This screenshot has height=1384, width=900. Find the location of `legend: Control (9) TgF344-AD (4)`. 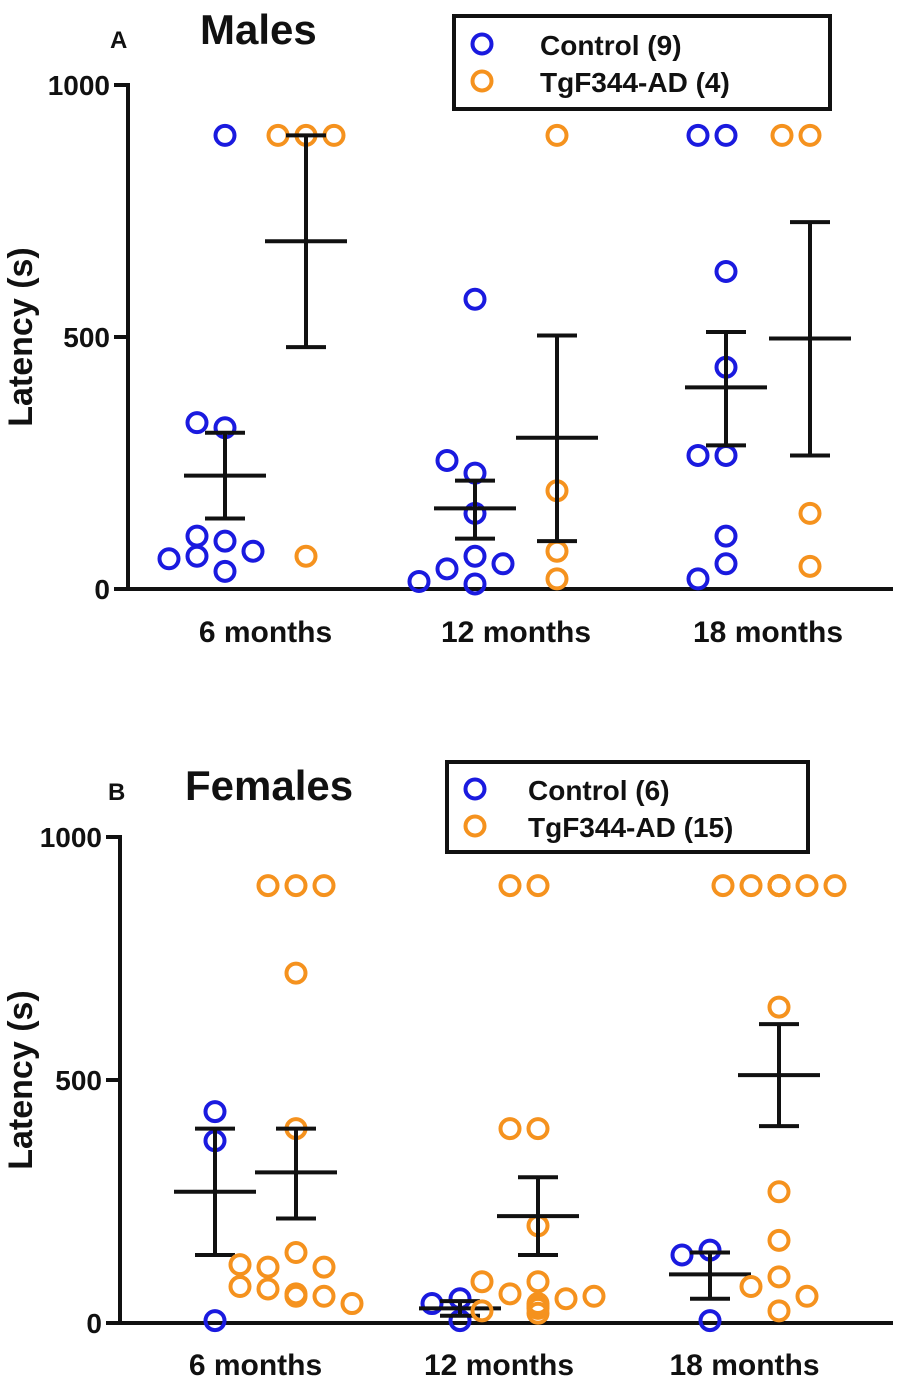

legend: Control (9) TgF344-AD (4) is located at coordinates (642, 62).